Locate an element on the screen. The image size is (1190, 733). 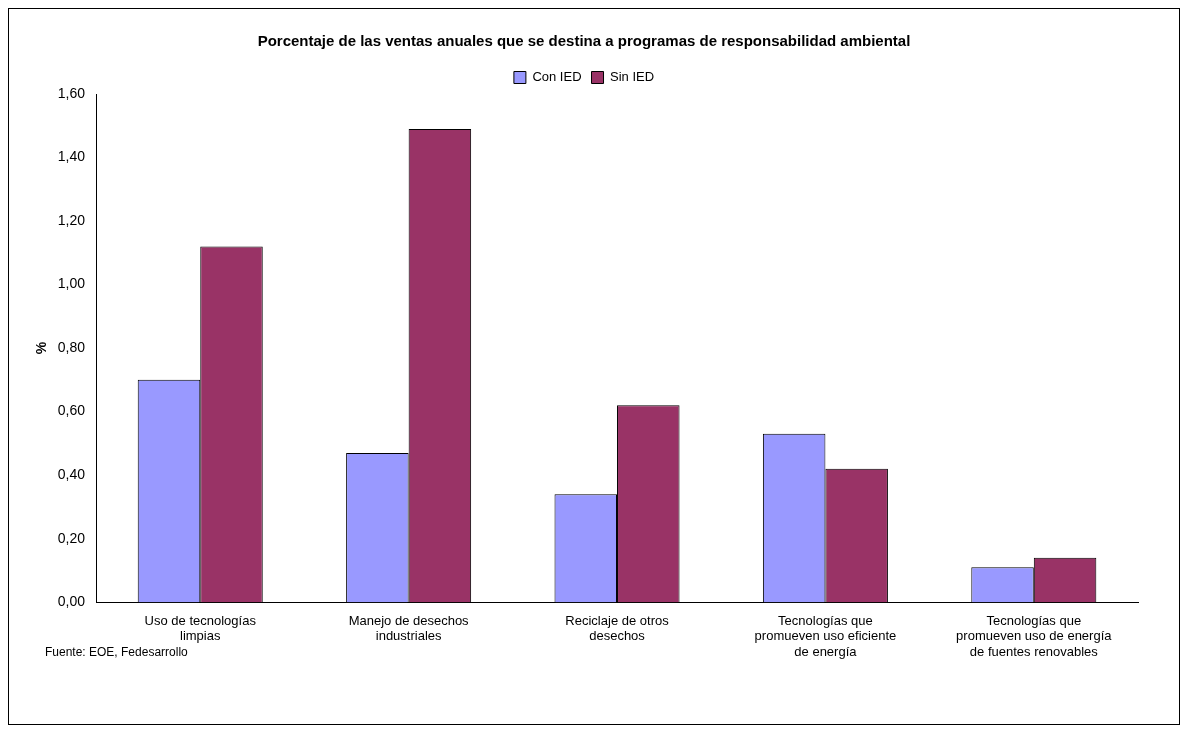
y-tick-label: 0,80 is located at coordinates (71, 346).